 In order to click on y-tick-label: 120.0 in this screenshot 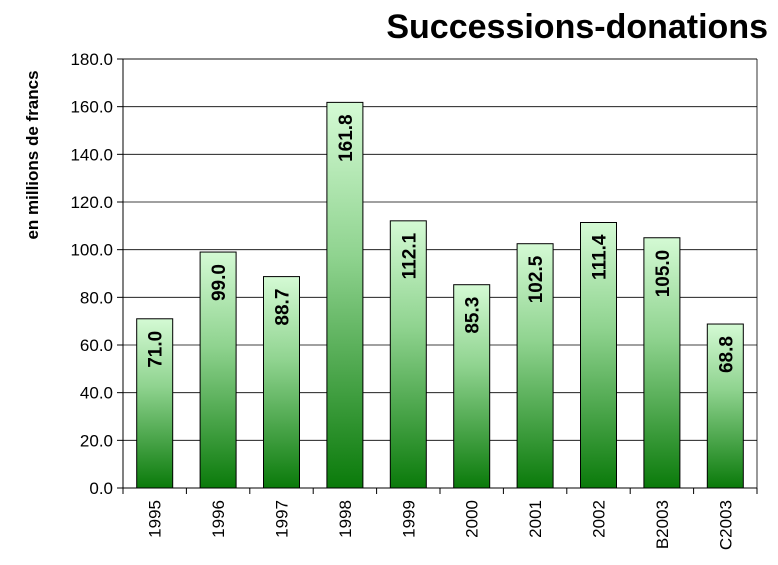, I will do `click(91, 202)`.